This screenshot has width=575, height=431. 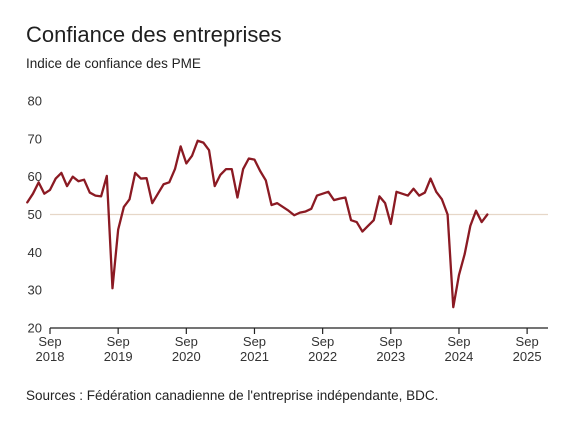 I want to click on x-tick-label-year: 2019, so click(x=118, y=356).